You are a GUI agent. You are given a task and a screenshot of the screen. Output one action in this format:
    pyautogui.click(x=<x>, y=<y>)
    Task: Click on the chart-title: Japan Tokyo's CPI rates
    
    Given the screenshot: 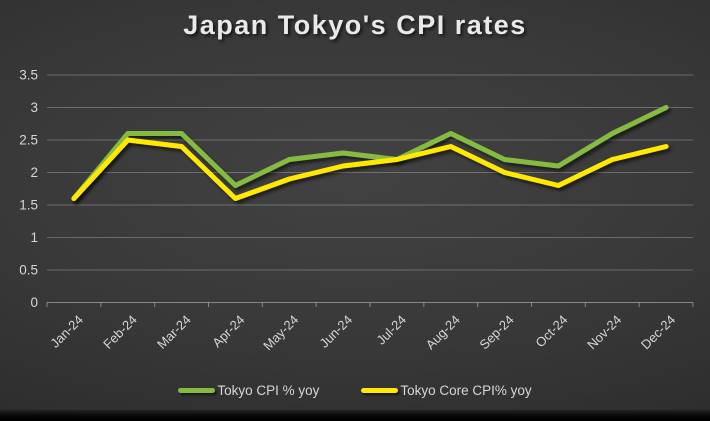 What is the action you would take?
    pyautogui.click(x=355, y=25)
    